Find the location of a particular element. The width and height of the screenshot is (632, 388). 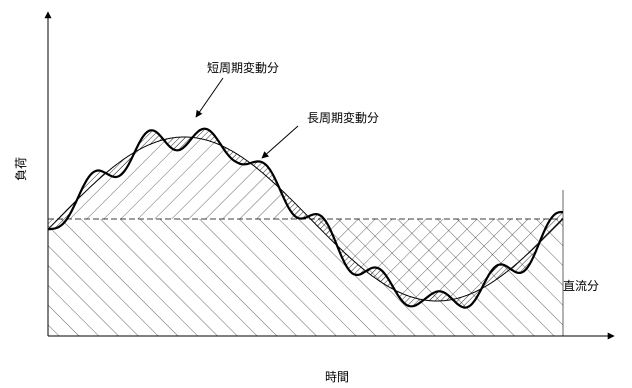

y-axis-label: 負荷 is located at coordinates (21, 169).